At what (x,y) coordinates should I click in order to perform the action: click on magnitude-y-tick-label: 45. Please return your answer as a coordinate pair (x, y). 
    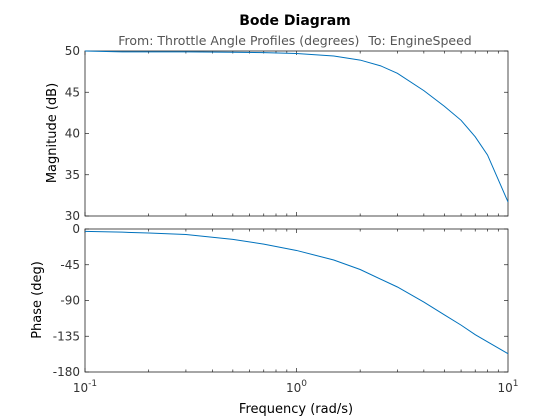
    Looking at the image, I should click on (72, 92).